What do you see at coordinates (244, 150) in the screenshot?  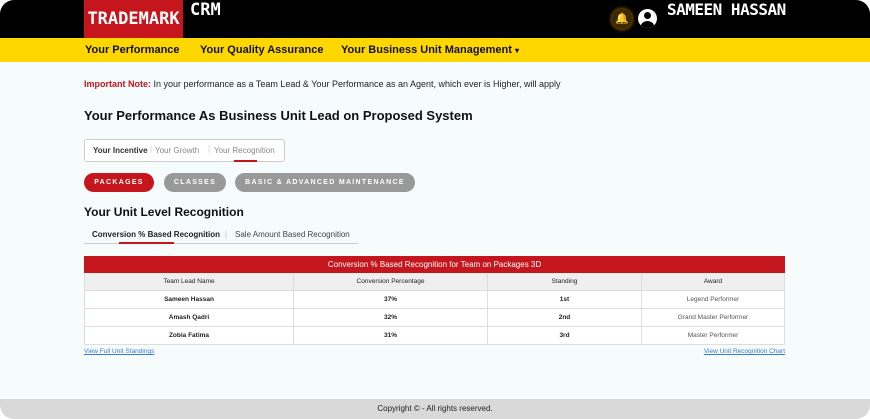 I see `tab-your-recognition: Your Recognition` at bounding box center [244, 150].